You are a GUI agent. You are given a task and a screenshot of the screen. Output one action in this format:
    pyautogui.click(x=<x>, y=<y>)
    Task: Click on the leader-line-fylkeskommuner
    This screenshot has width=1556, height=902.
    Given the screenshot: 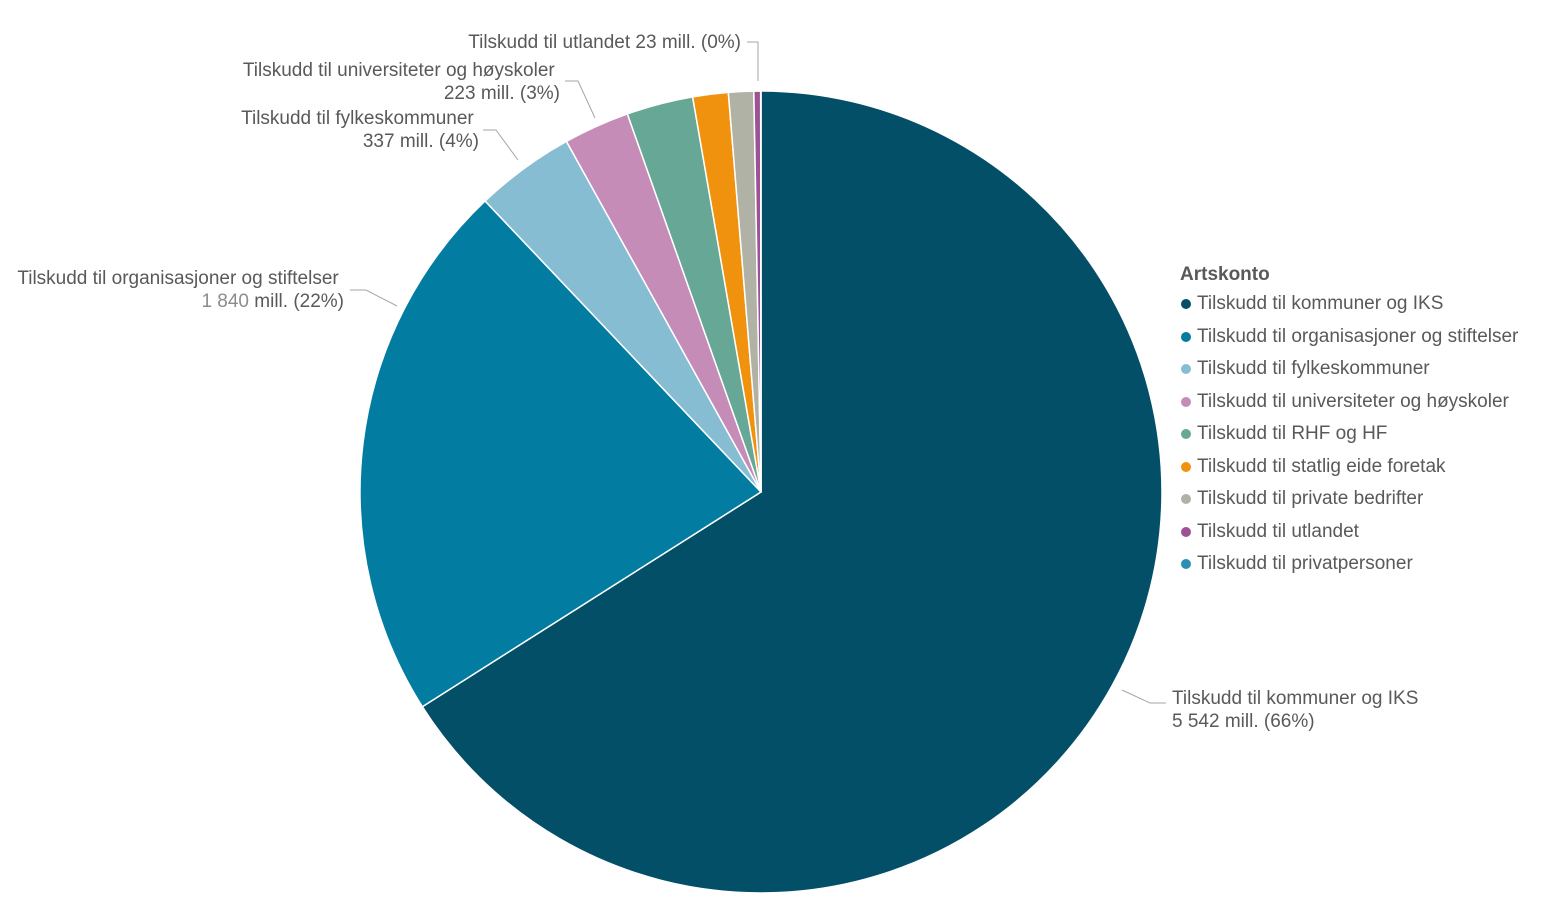 What is the action you would take?
    pyautogui.click(x=501, y=145)
    